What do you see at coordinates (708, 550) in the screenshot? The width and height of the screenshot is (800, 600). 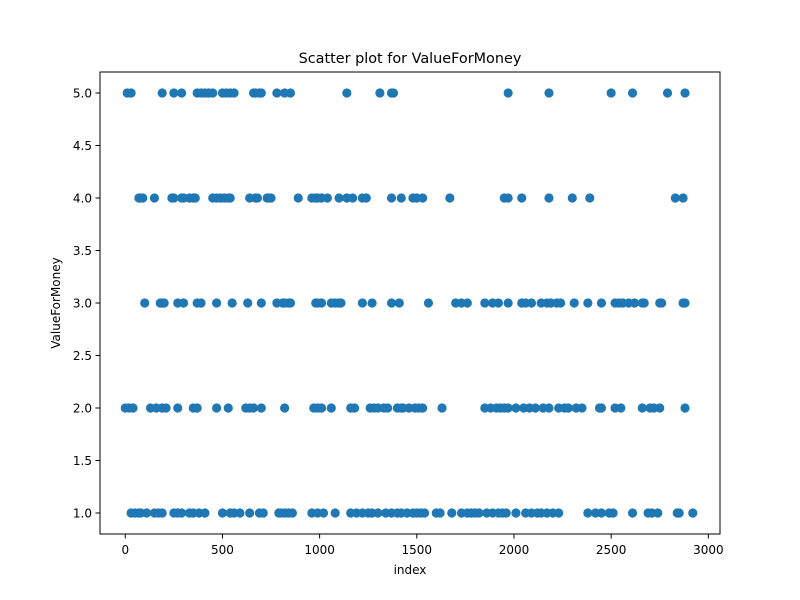 I see `x-tick-label: 3000` at bounding box center [708, 550].